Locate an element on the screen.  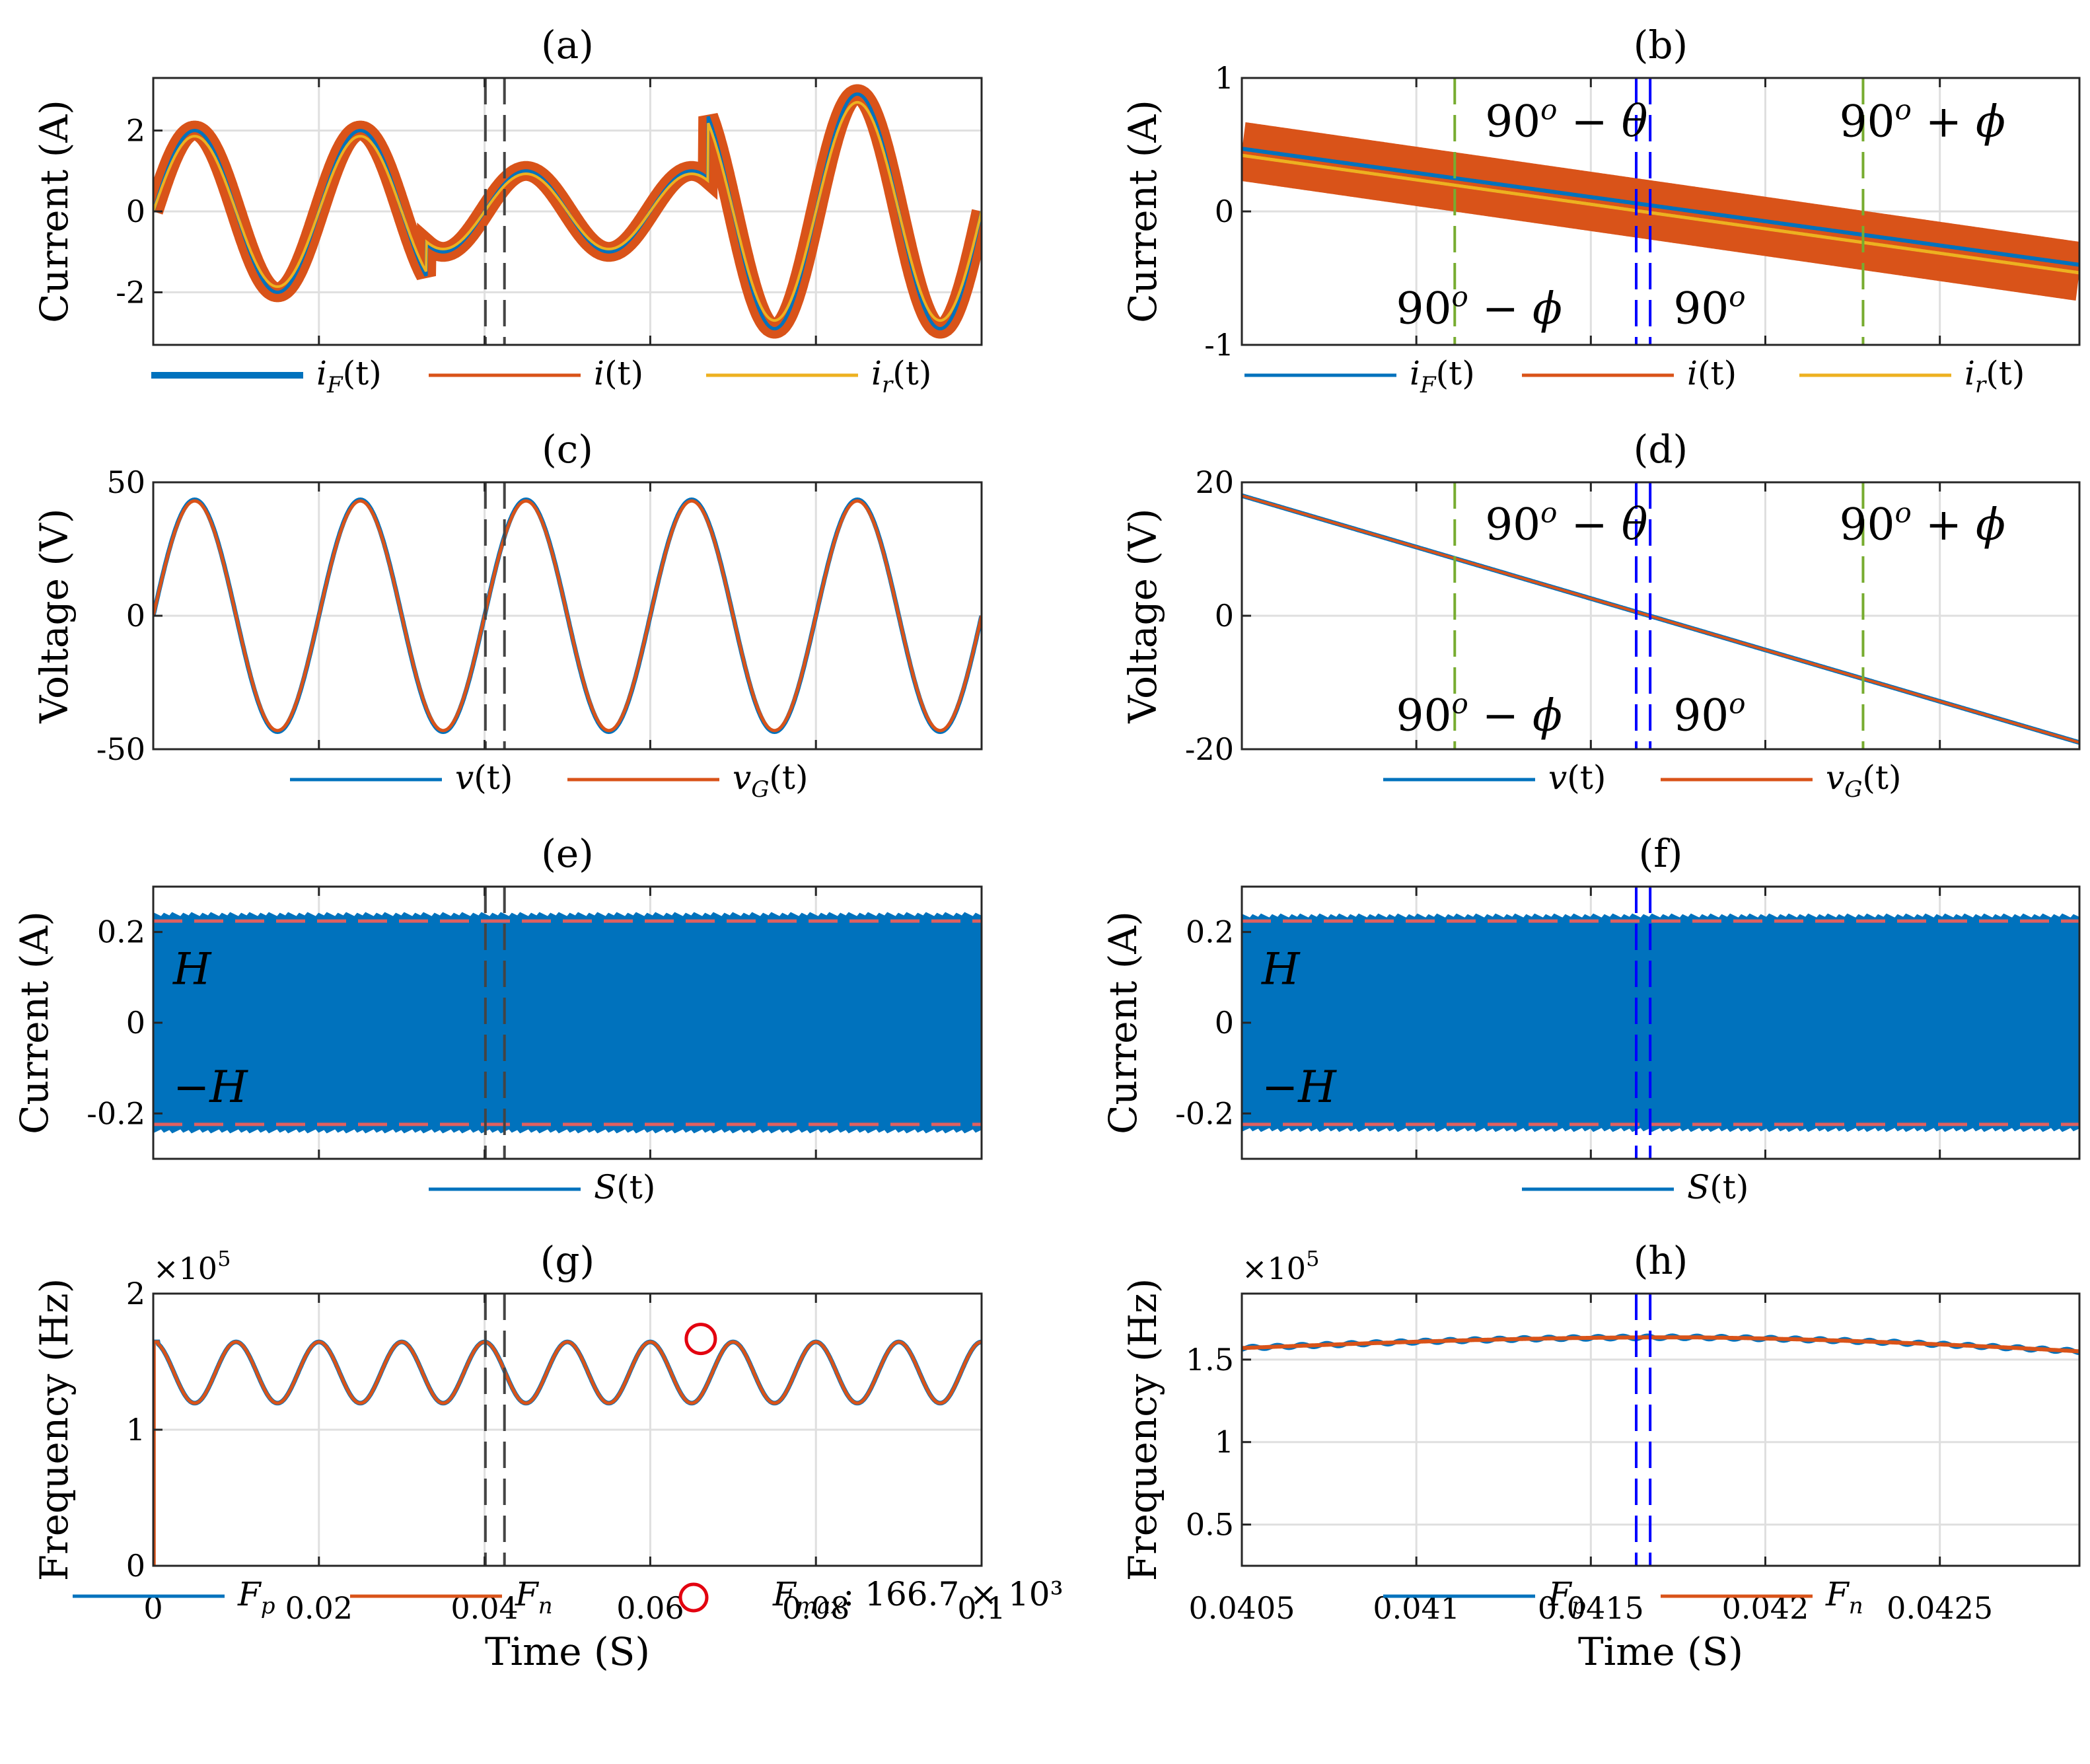
legend-g: Fp Fn Fmax: 166.7 × 10³ is located at coordinates (568, 1597).